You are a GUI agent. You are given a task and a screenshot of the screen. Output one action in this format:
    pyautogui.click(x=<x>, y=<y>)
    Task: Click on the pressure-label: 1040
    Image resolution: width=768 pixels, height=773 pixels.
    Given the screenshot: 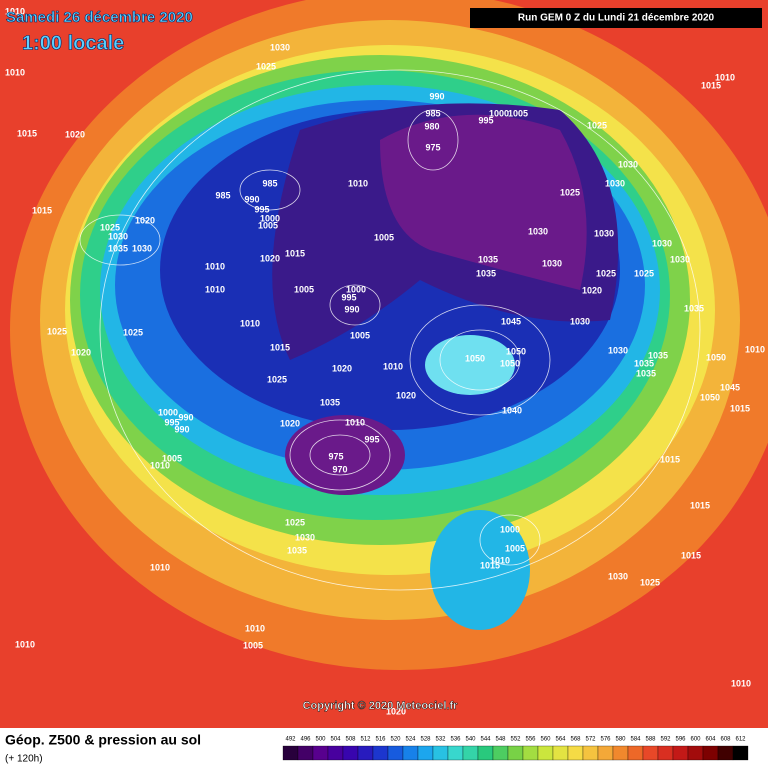 What is the action you would take?
    pyautogui.click(x=512, y=410)
    